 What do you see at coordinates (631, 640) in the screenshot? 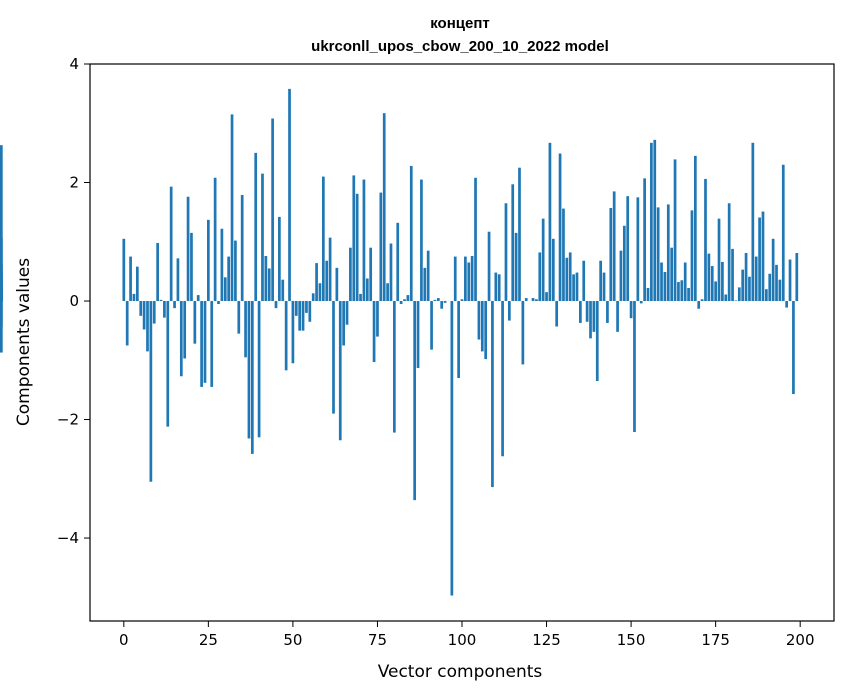
I see `x-tick-label: 150` at bounding box center [631, 640].